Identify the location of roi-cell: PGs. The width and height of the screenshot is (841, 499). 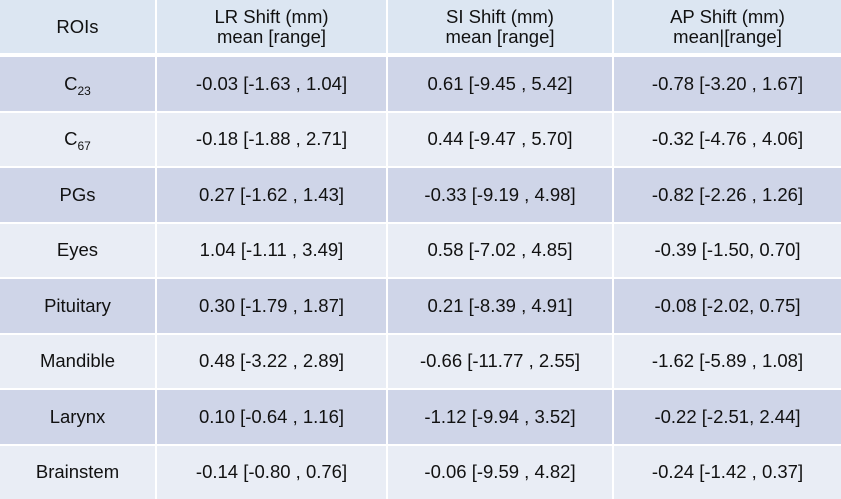
(77, 195).